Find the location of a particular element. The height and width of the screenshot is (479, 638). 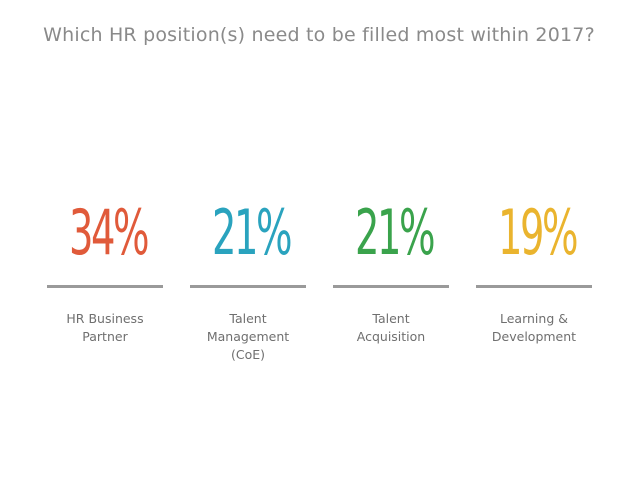

stat-talent-management: 21% Talent Management (CoE) is located at coordinates (248, 276).